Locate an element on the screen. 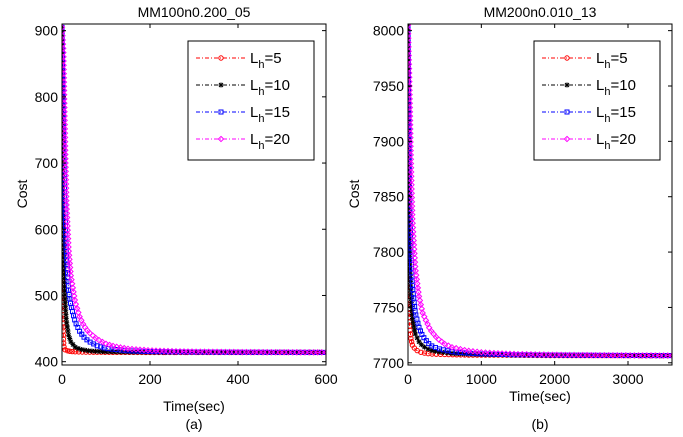 The image size is (683, 437). legend-label-tail: =15 is located at coordinates (622, 112).